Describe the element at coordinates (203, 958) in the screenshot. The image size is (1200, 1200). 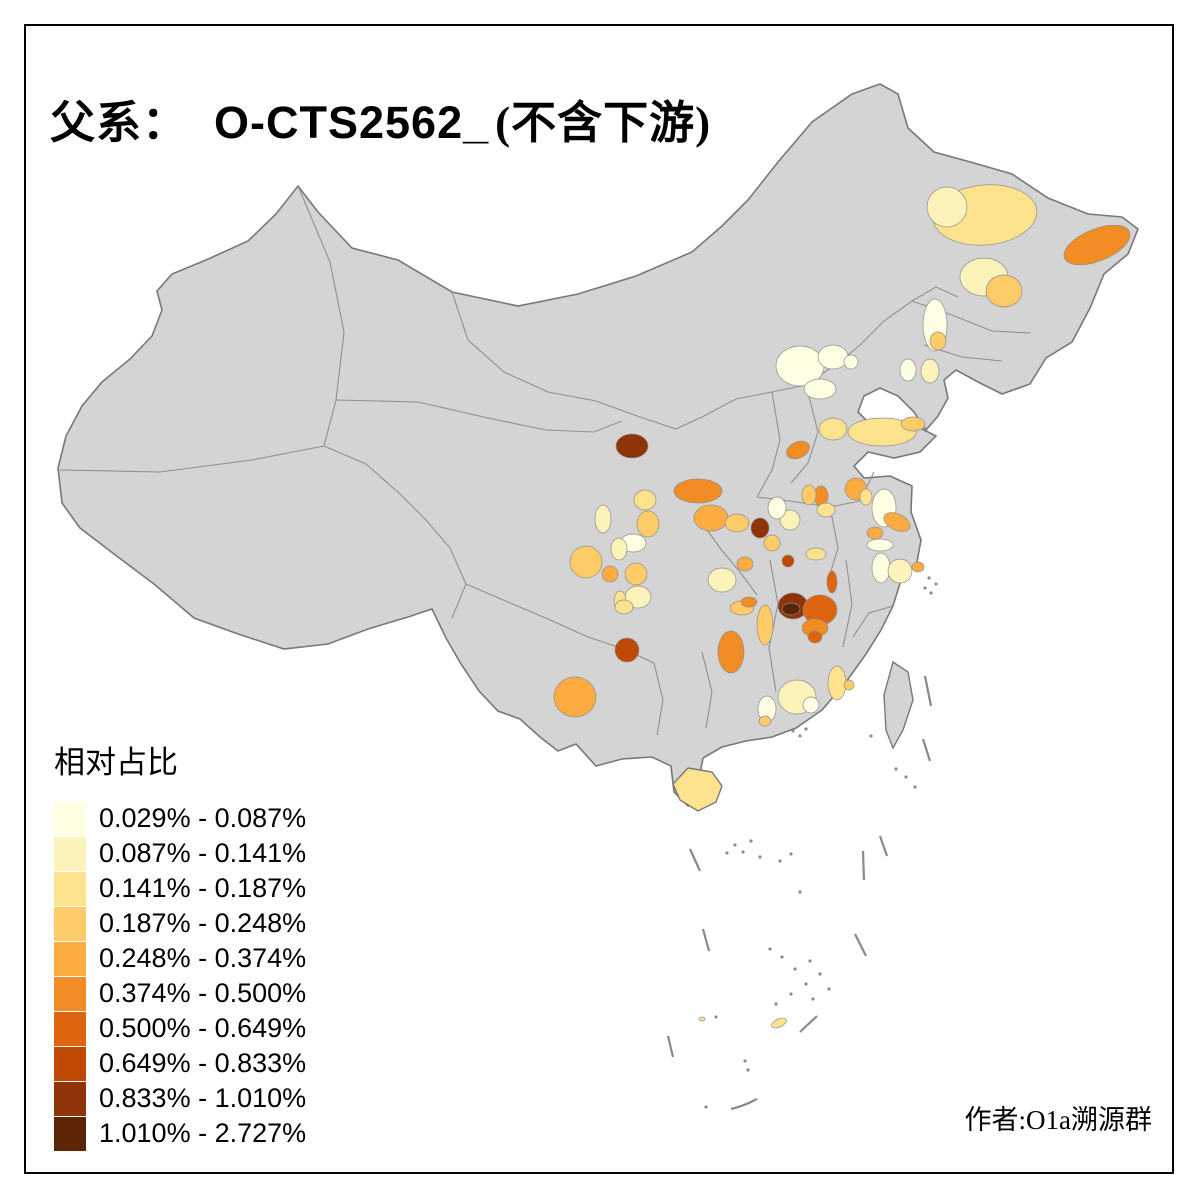
I see `legend-label: 0.248% - 0.374%` at that location.